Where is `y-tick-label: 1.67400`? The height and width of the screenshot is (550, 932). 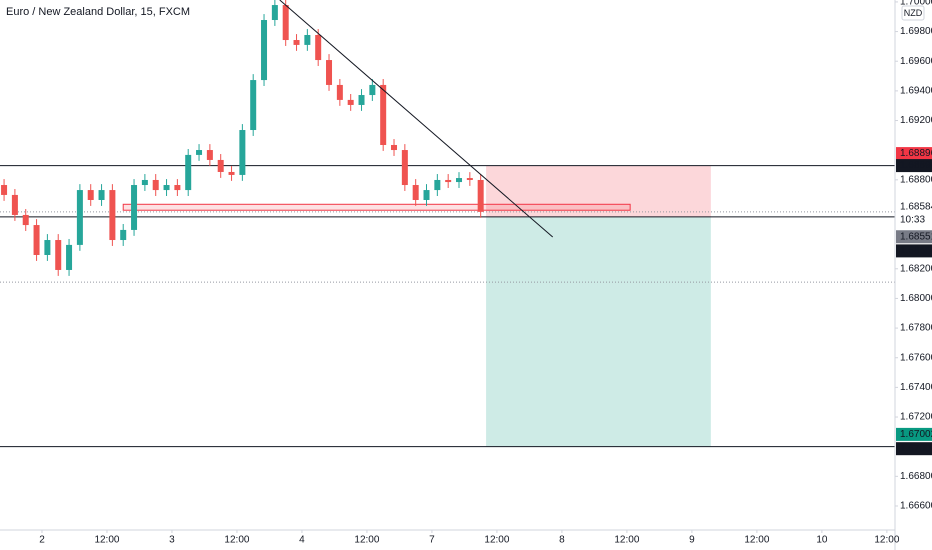
y-tick-label: 1.67400 is located at coordinates (916, 387).